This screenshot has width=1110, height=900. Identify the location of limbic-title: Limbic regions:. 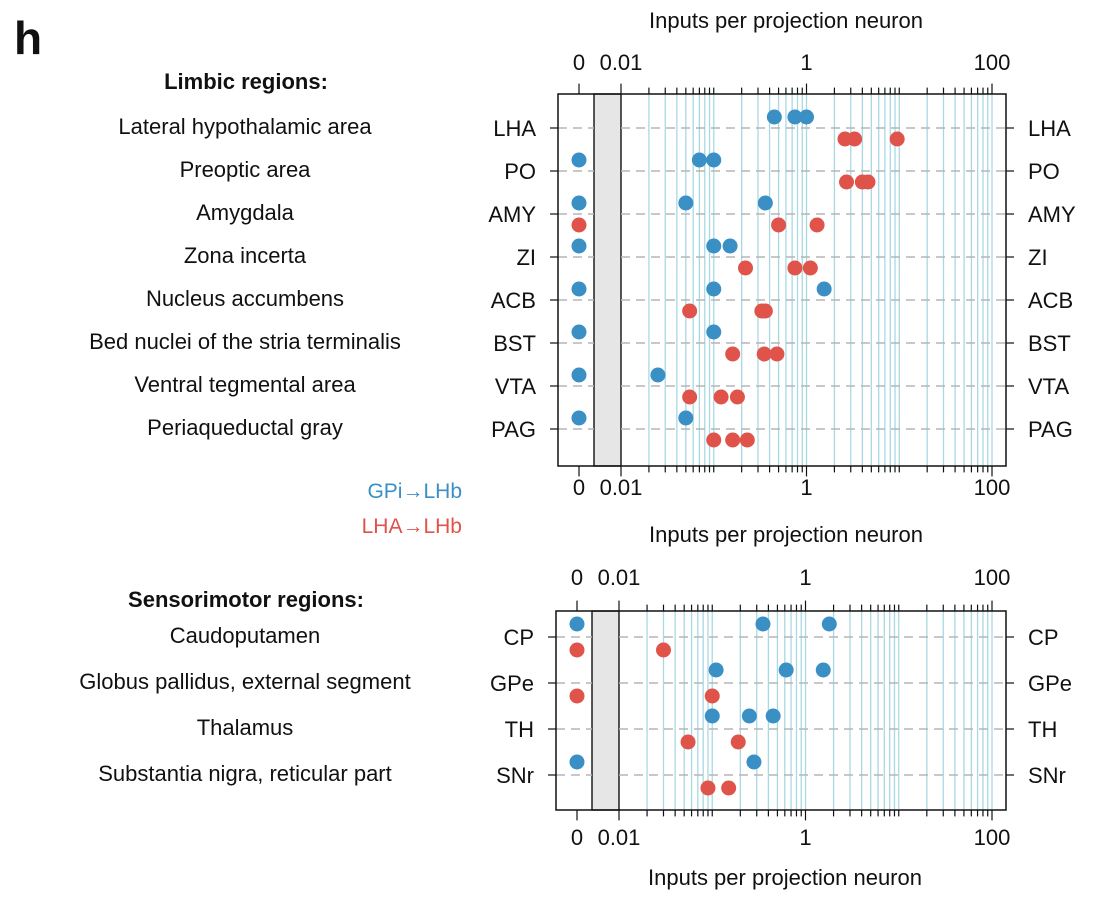
(246, 81).